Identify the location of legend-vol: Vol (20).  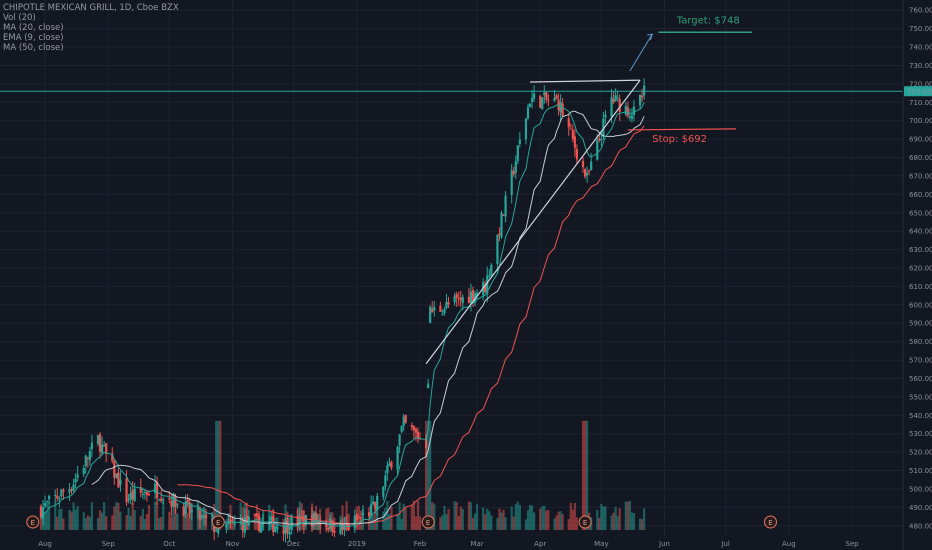
(19, 18).